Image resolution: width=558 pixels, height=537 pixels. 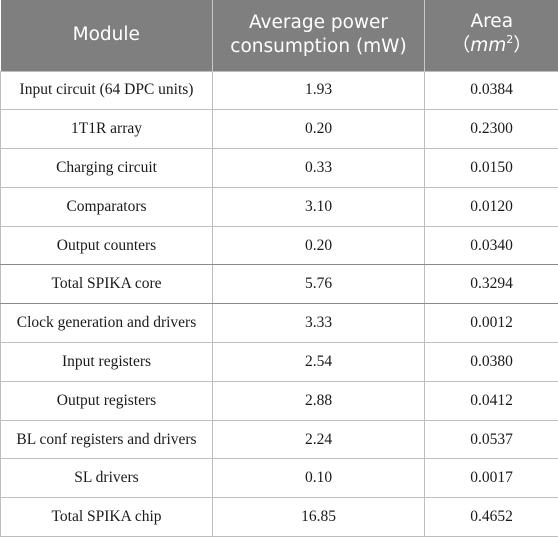 I want to click on cell-area: 0.0012, so click(x=491, y=323).